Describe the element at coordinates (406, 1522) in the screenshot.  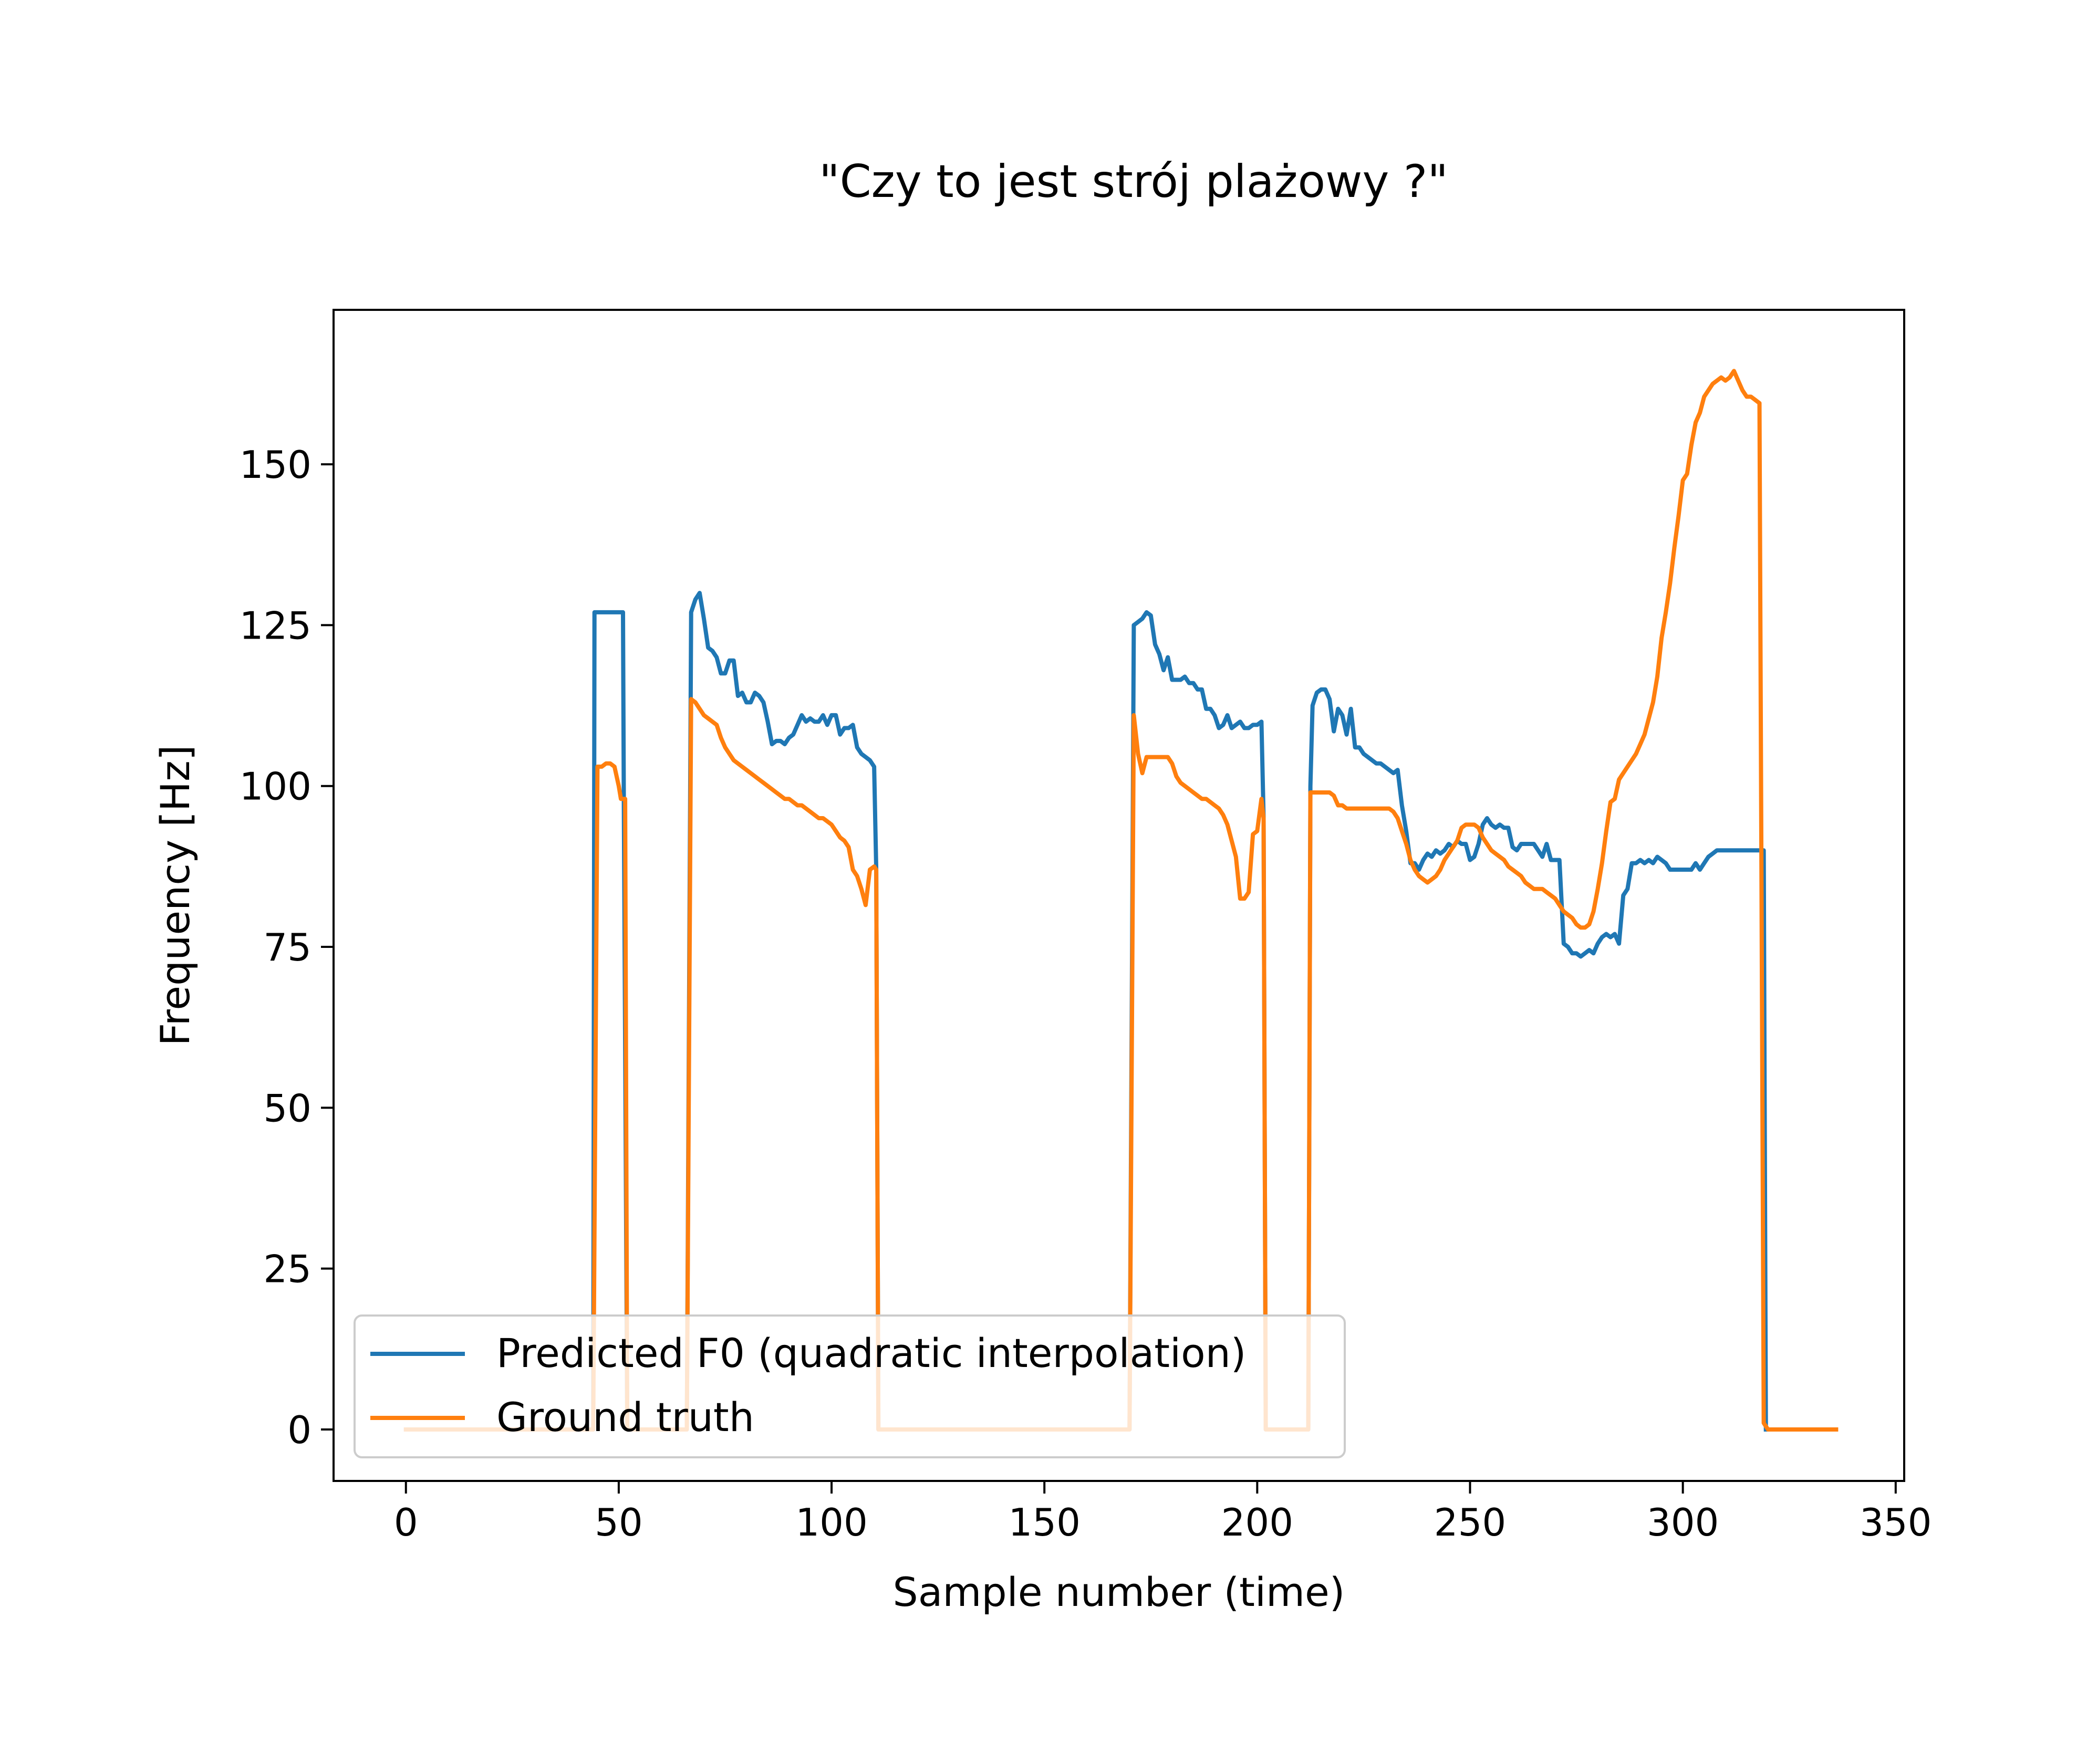
I see `x-tick-label: 0` at that location.